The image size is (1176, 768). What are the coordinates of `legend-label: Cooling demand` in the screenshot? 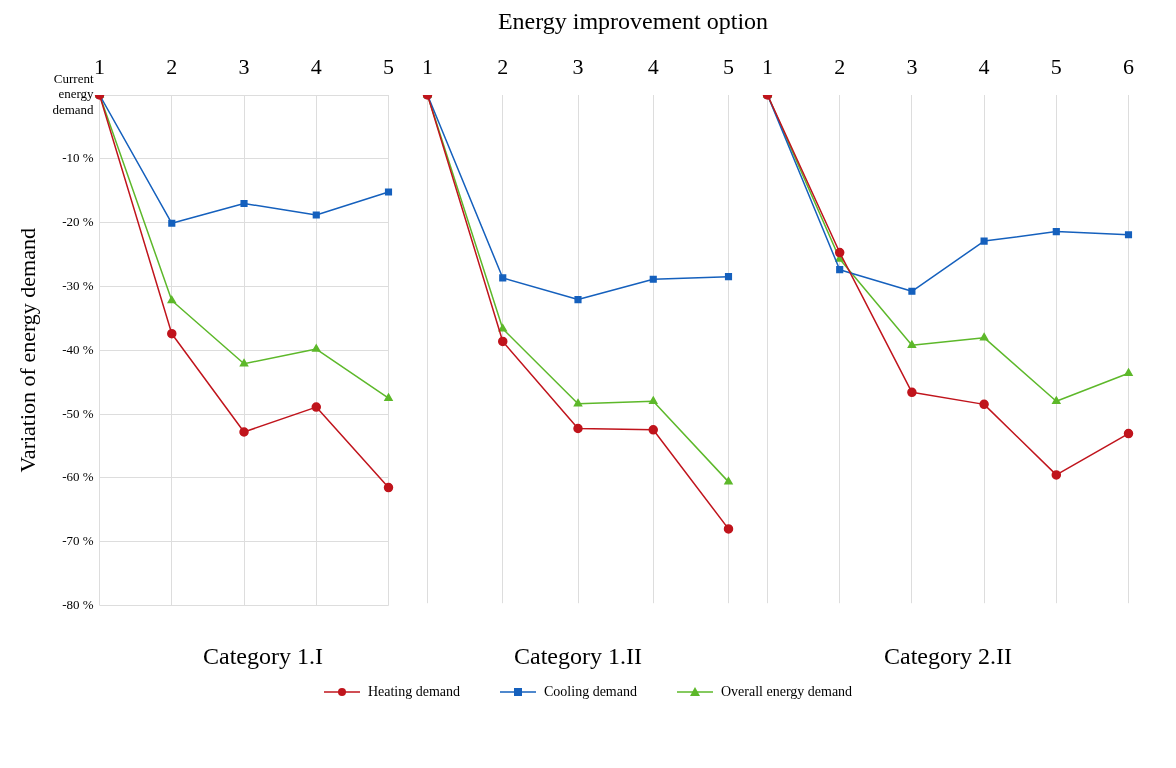 It's located at (590, 692).